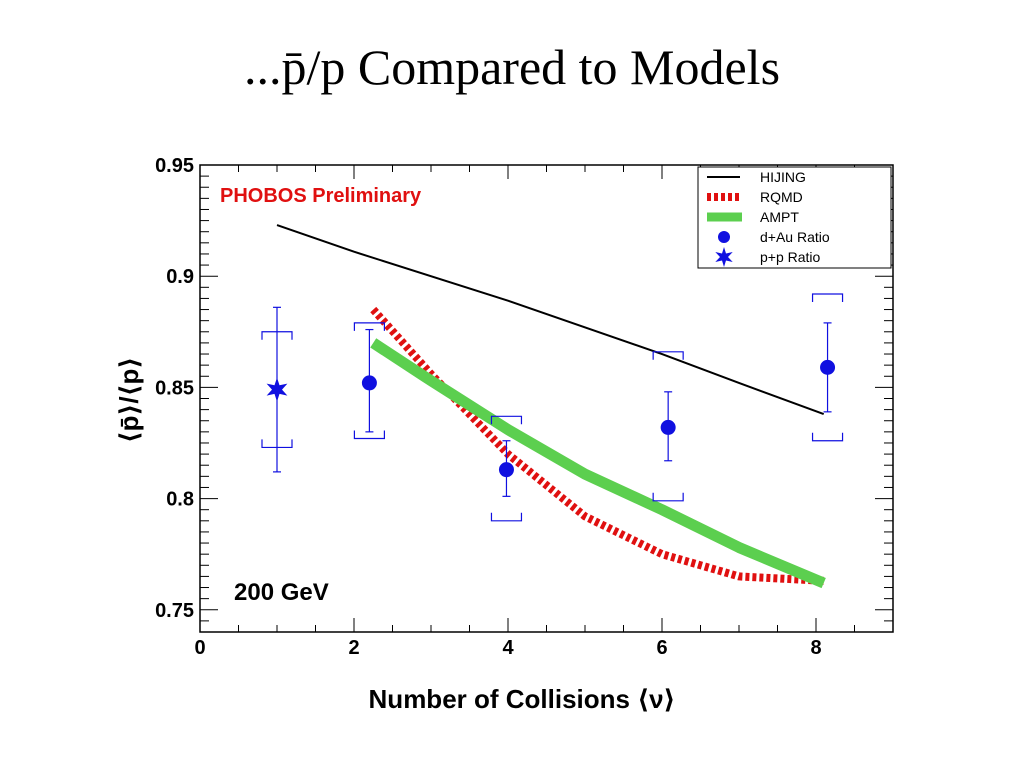 Image resolution: width=1024 pixels, height=768 pixels. Describe the element at coordinates (512, 67) in the screenshot. I see `slide-title: ...p̄/p Compared to Models` at that location.